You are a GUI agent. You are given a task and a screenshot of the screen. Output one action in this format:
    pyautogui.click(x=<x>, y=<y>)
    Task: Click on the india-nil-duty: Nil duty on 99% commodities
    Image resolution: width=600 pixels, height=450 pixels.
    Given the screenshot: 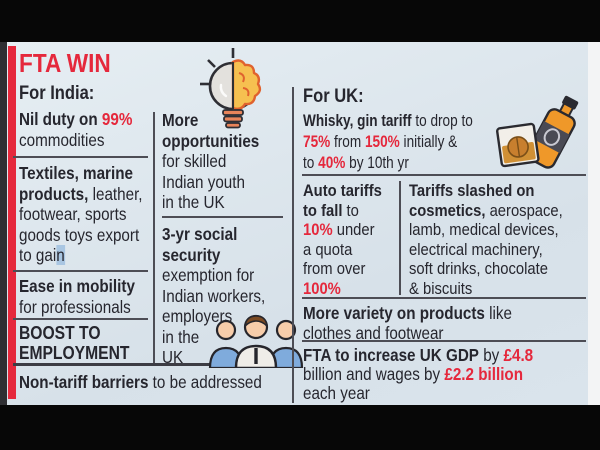 What is the action you would take?
    pyautogui.click(x=76, y=129)
    